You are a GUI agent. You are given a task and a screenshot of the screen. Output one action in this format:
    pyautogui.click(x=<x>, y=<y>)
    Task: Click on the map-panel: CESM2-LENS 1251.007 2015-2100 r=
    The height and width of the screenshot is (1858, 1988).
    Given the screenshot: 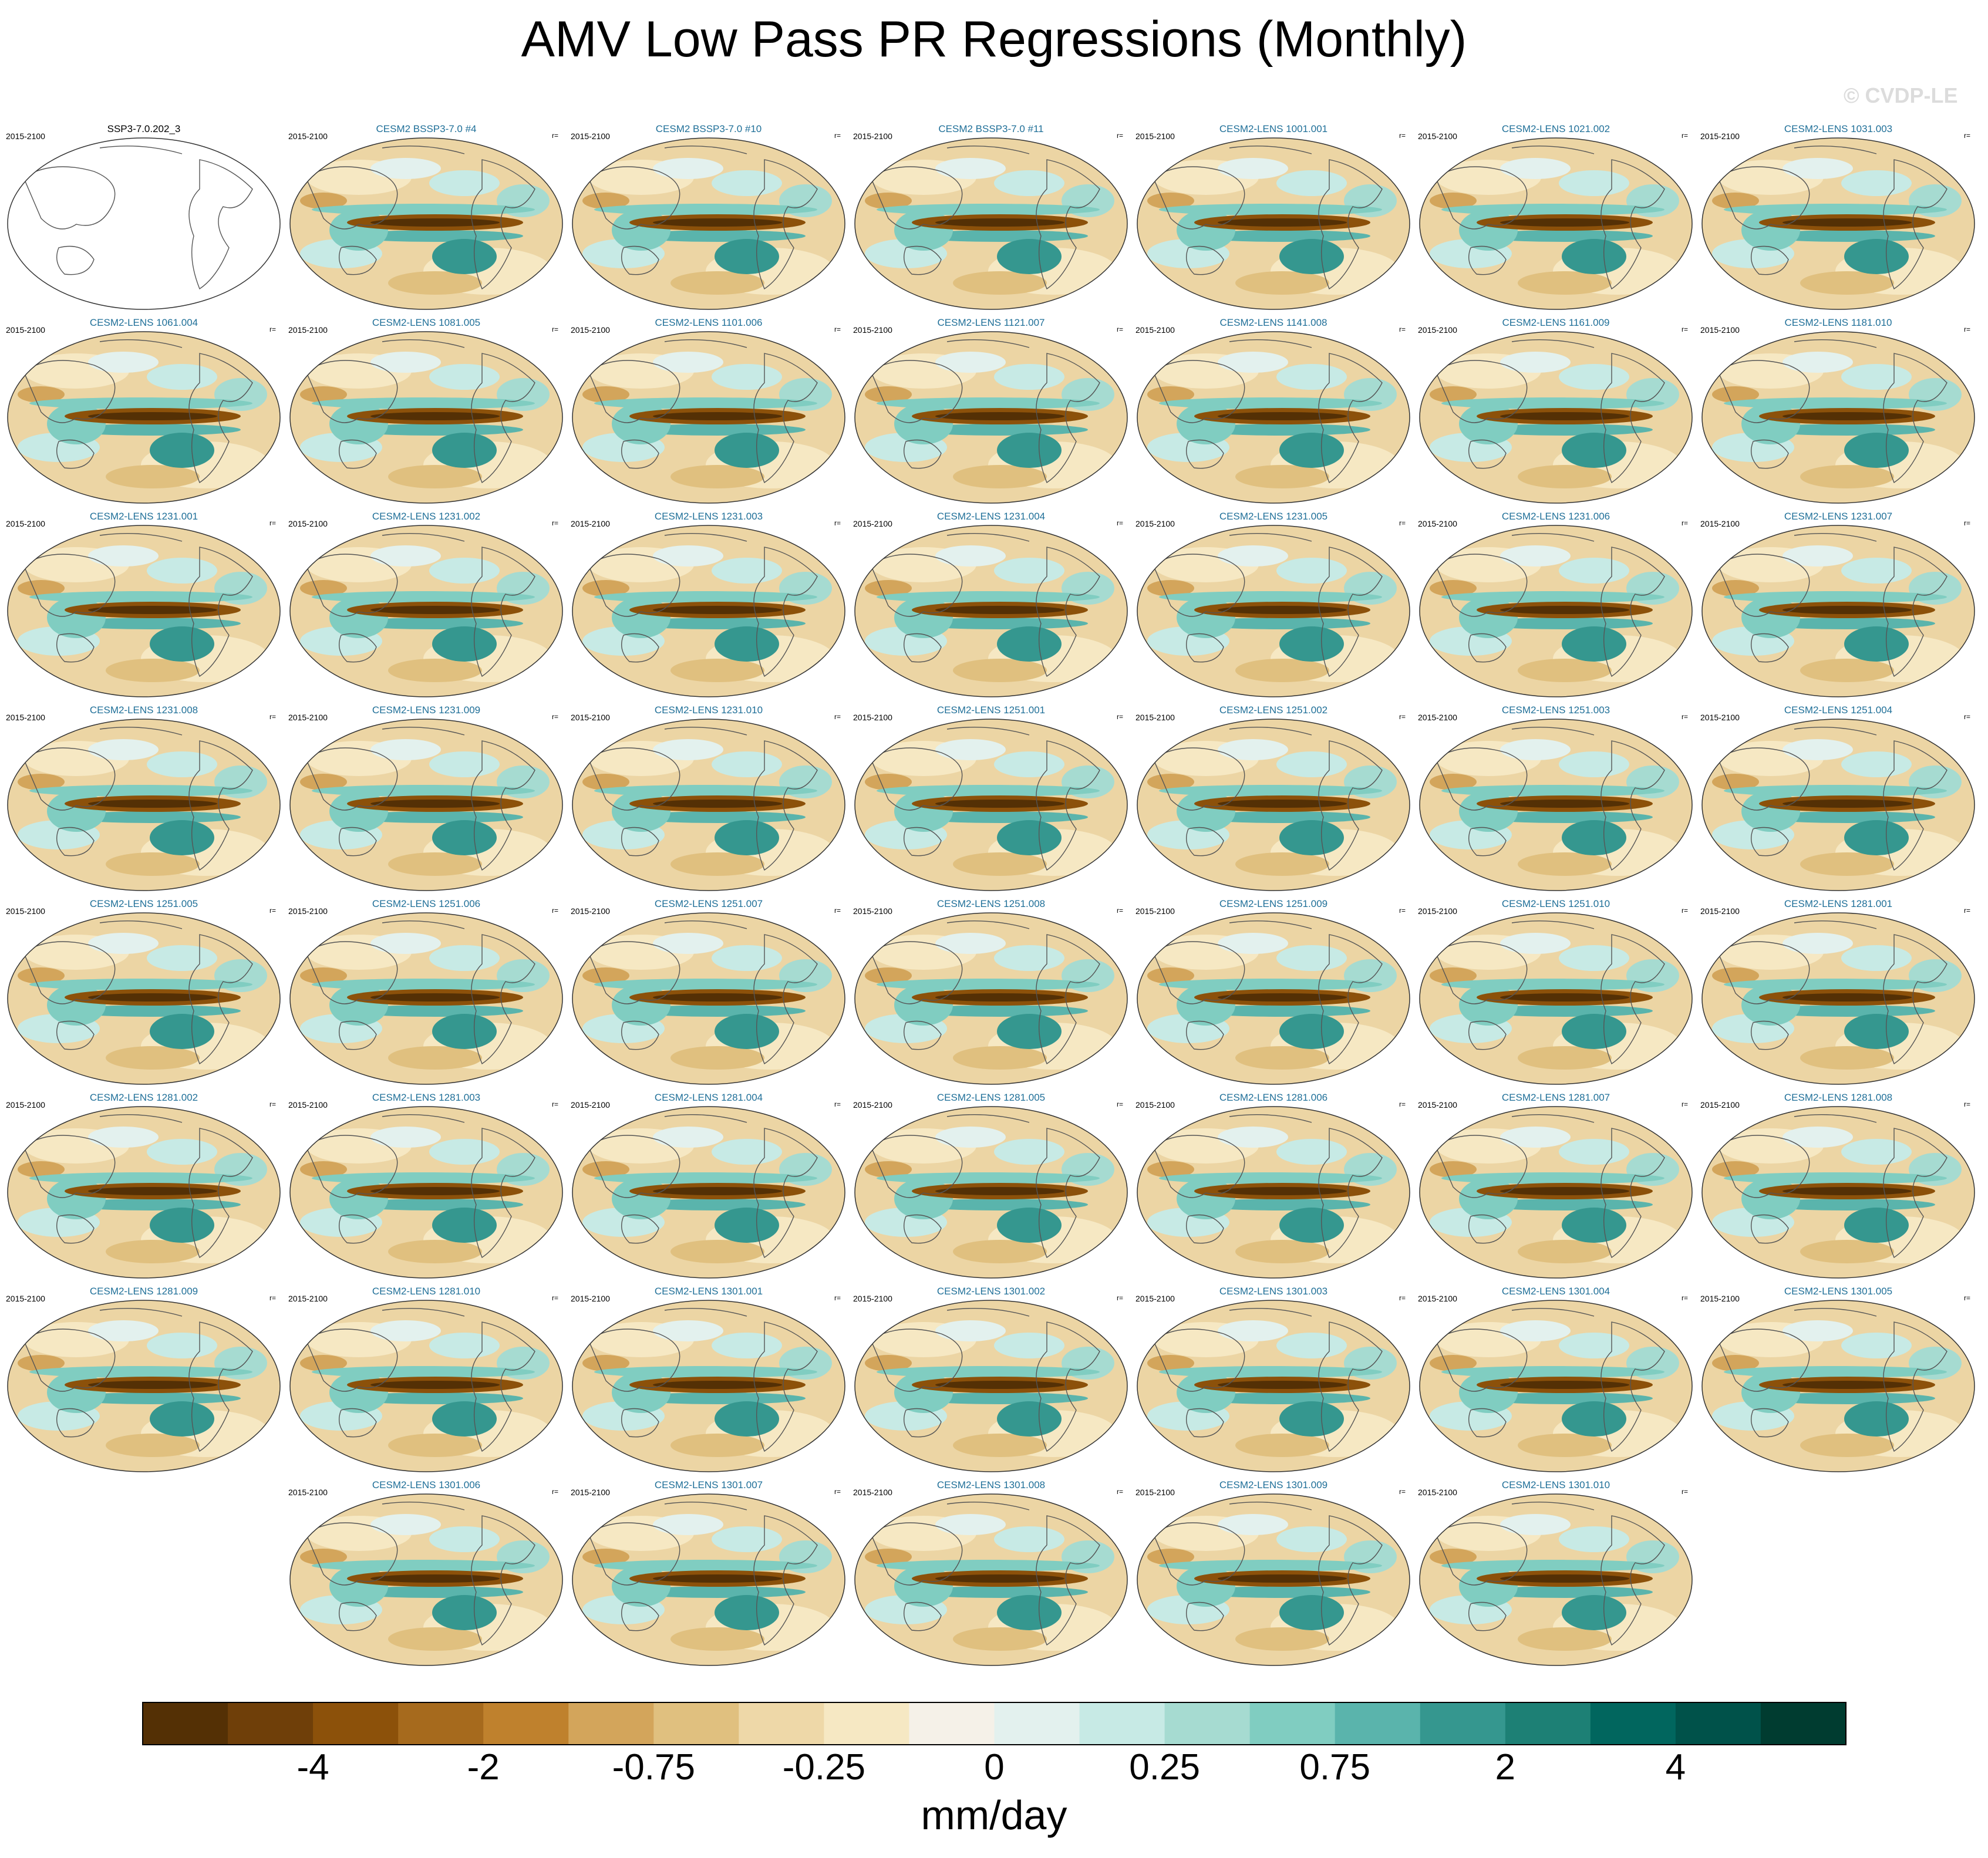 What is the action you would take?
    pyautogui.click(x=709, y=992)
    